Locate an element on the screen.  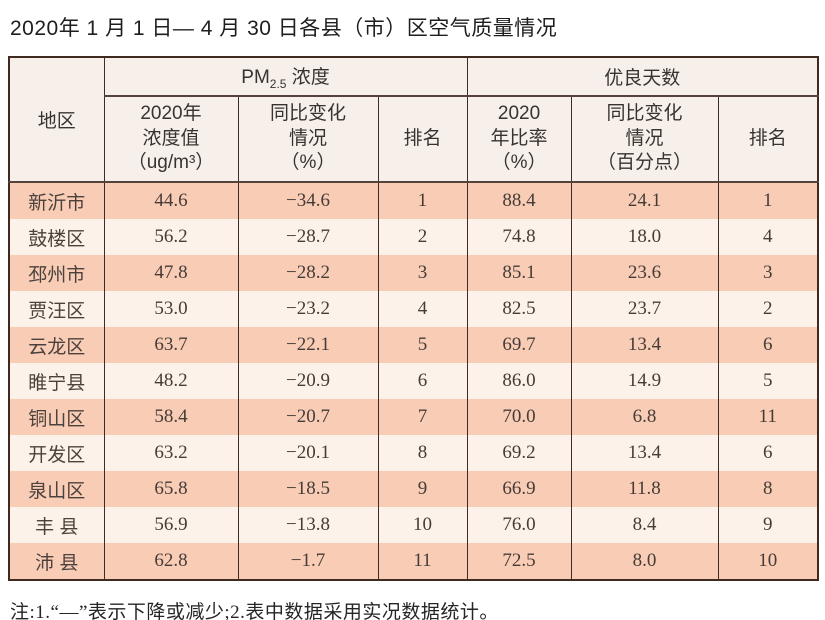
table-row: 开发区 63.2 −20.1 8 69.2 13.4 6 is located at coordinates (413, 453).